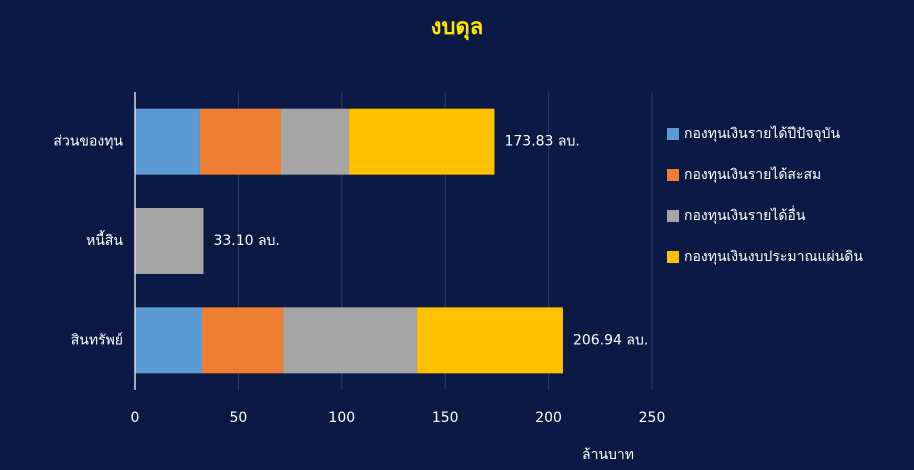 Image resolution: width=914 pixels, height=470 pixels. I want to click on x-axis-title: ล้านบาท, so click(608, 455).